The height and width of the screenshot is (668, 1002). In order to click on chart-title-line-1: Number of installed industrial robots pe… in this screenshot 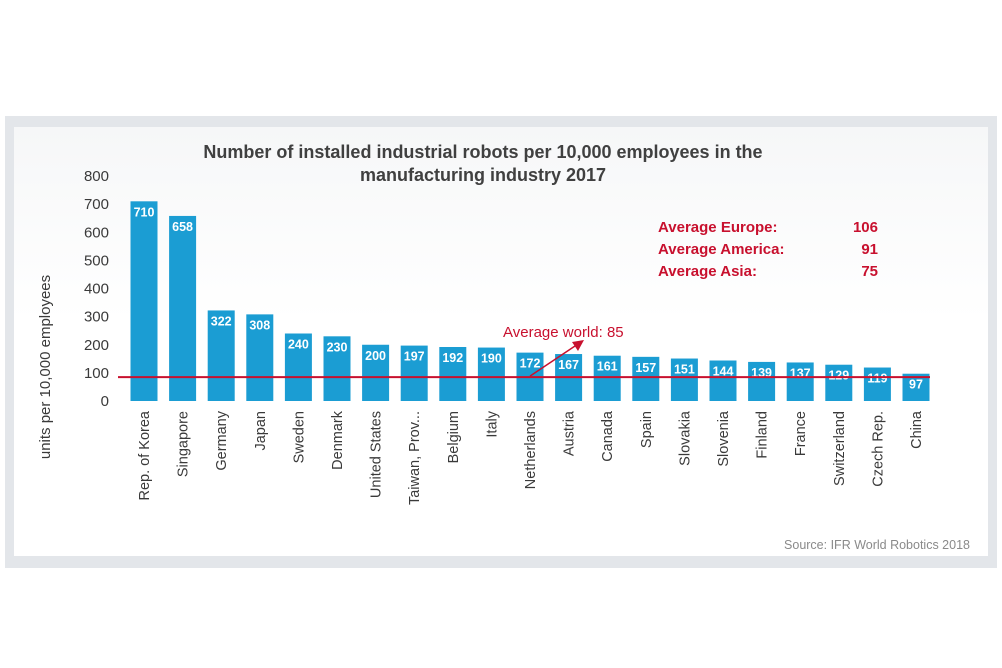, I will do `click(482, 152)`.